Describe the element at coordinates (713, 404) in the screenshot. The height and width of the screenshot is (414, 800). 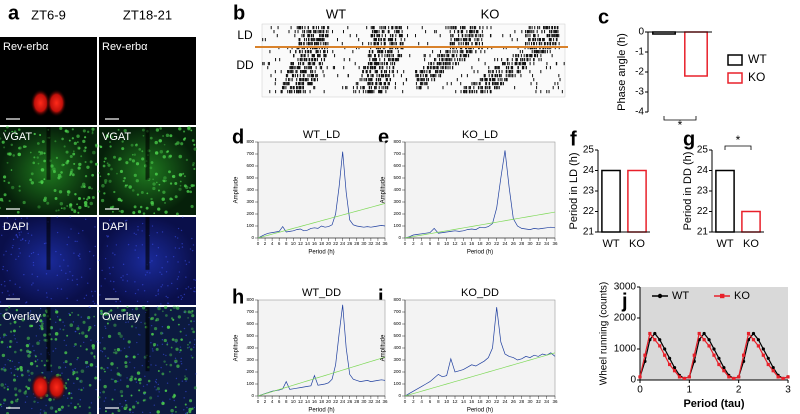
I see `x-axis-label: Period (tau)` at that location.